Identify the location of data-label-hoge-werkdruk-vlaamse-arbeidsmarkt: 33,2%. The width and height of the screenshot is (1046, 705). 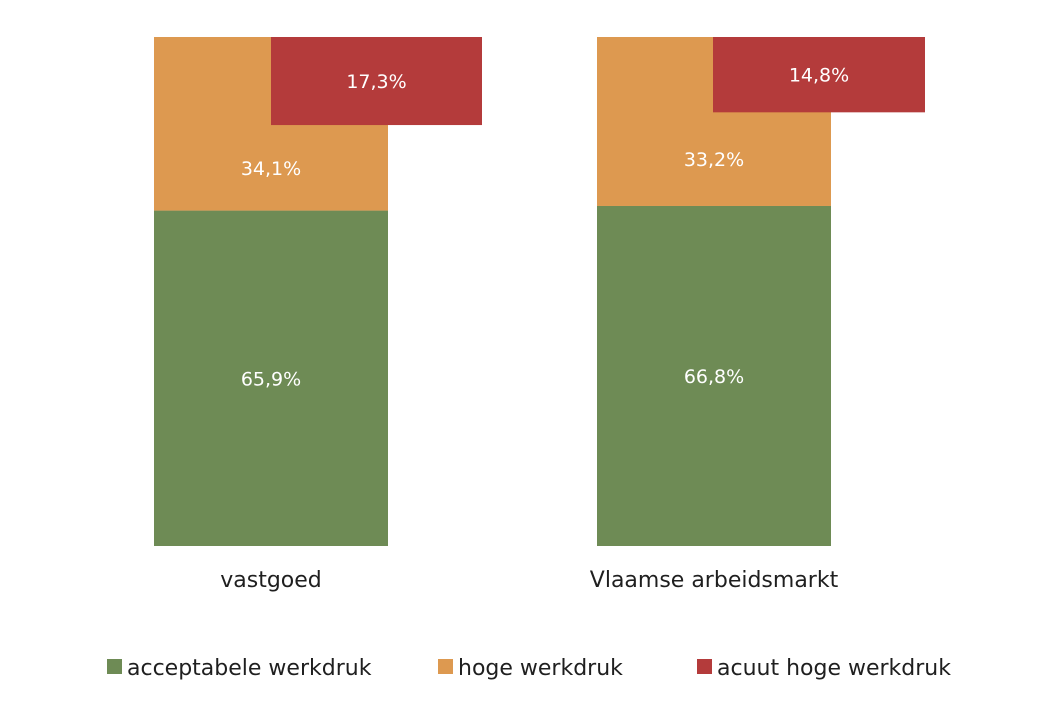
(714, 160).